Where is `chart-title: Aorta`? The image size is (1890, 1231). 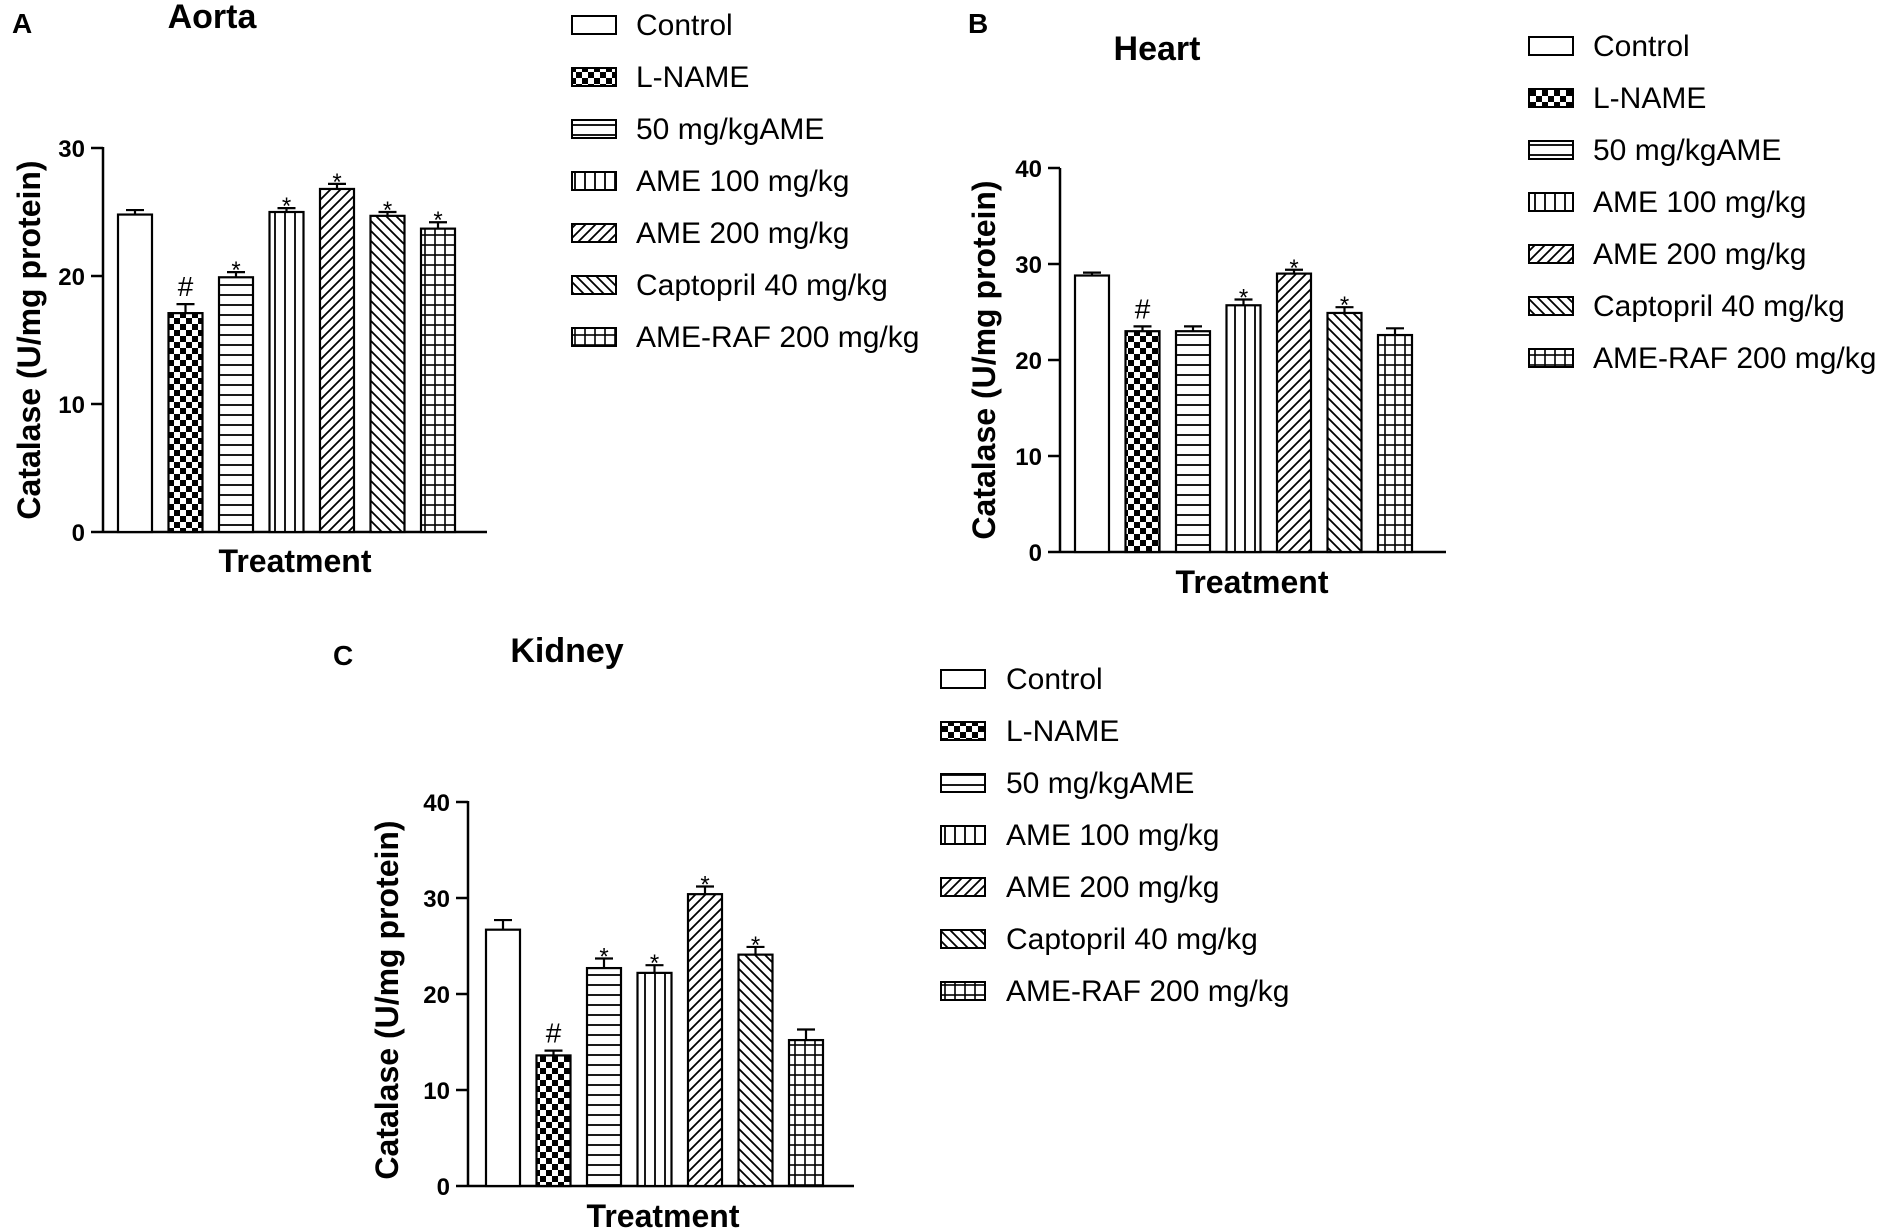
chart-title: Aorta is located at coordinates (213, 18).